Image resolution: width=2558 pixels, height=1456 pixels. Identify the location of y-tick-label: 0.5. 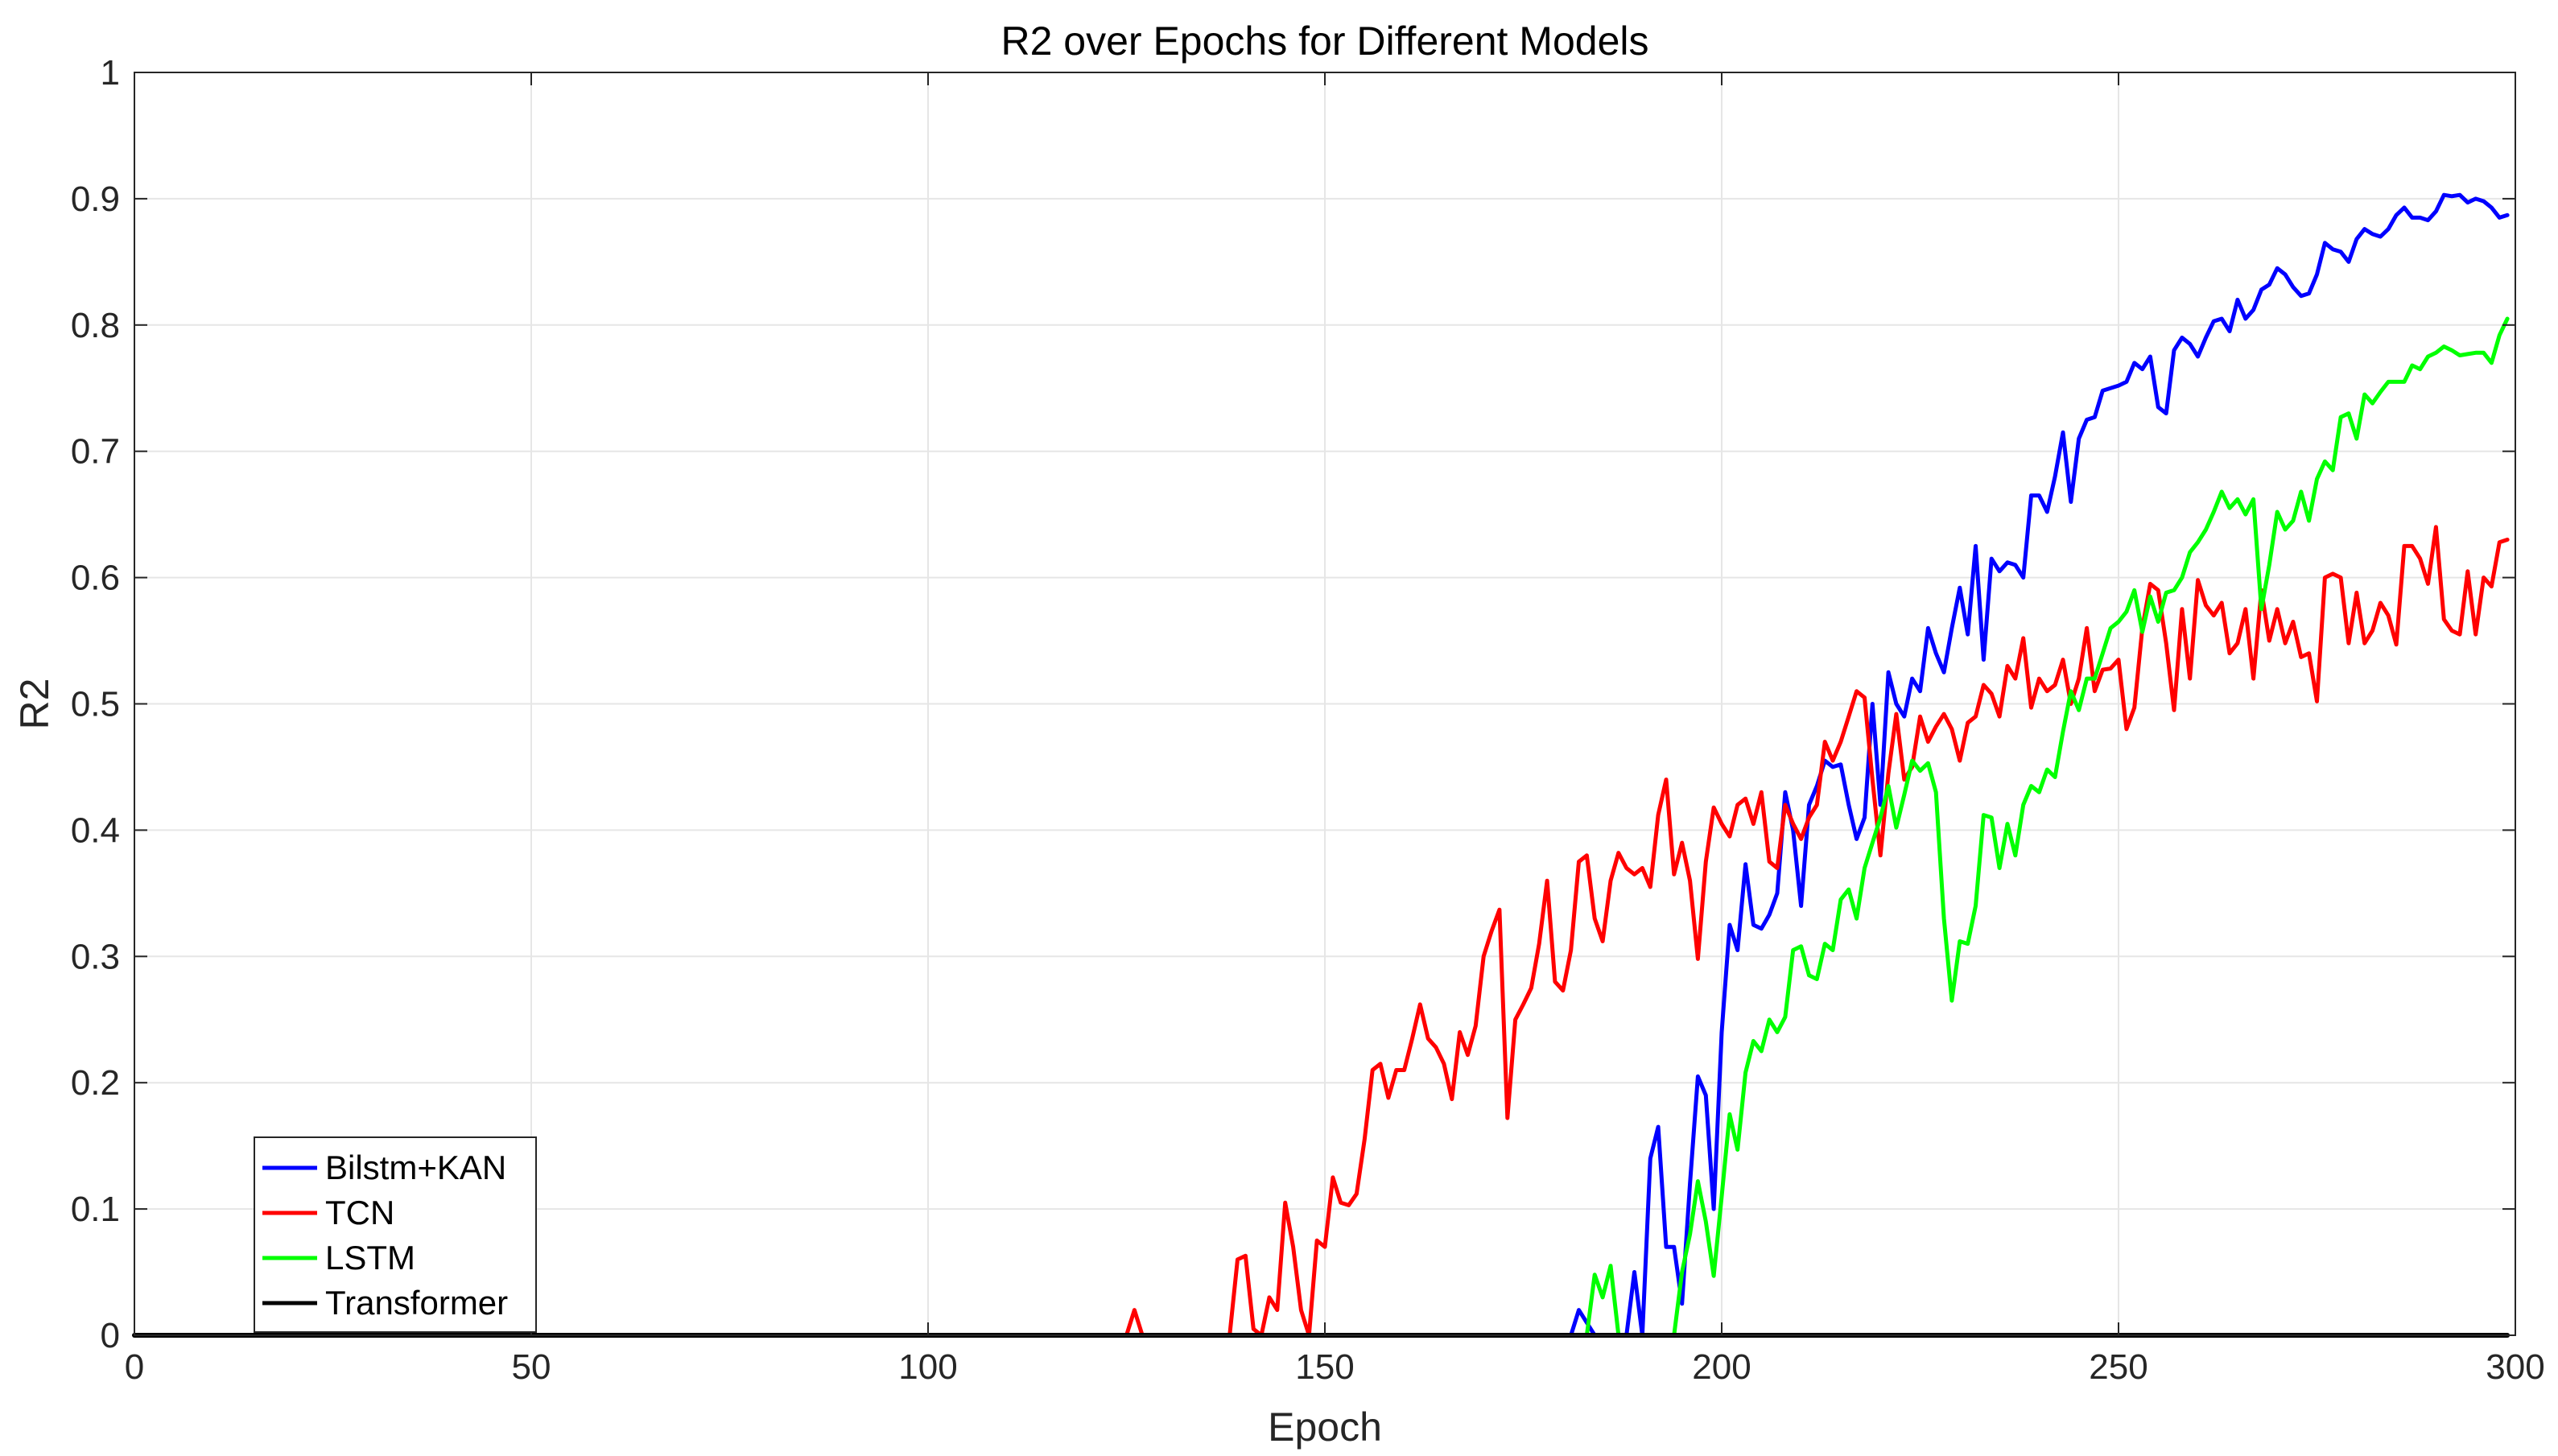
(96, 704).